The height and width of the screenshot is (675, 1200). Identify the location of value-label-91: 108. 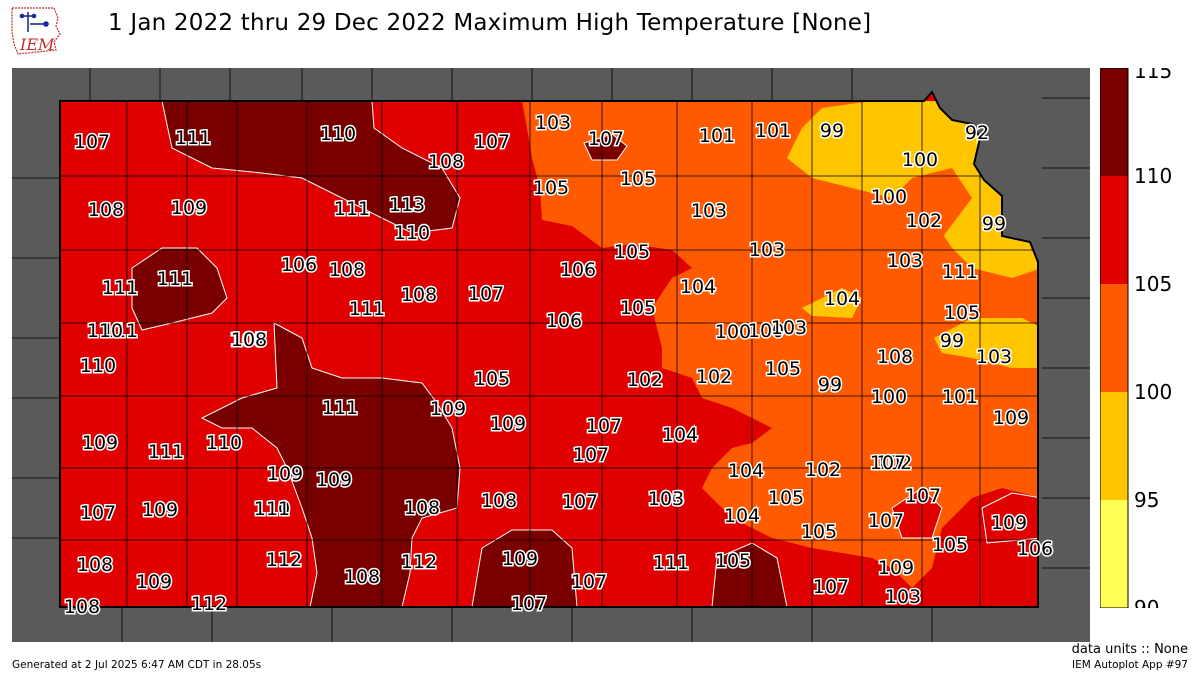
(362, 577).